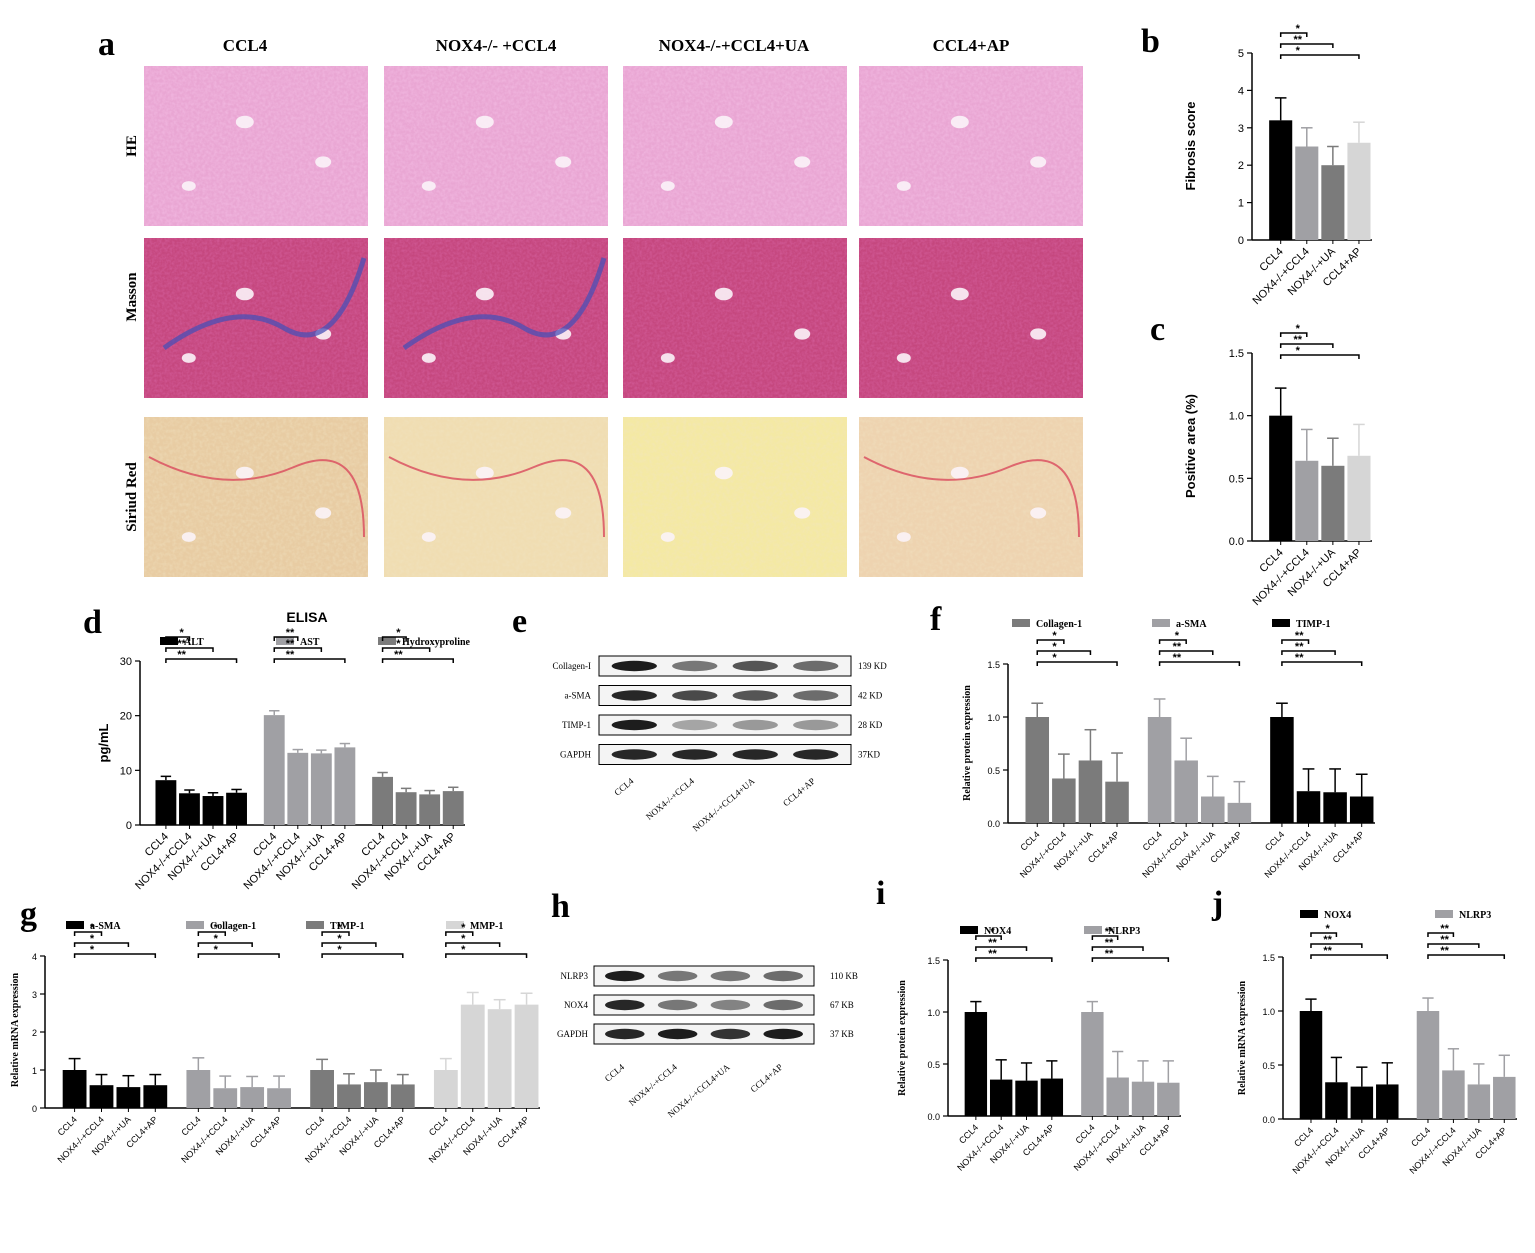  I want to click on lane-label: CCL4+AP, so click(766, 1078).